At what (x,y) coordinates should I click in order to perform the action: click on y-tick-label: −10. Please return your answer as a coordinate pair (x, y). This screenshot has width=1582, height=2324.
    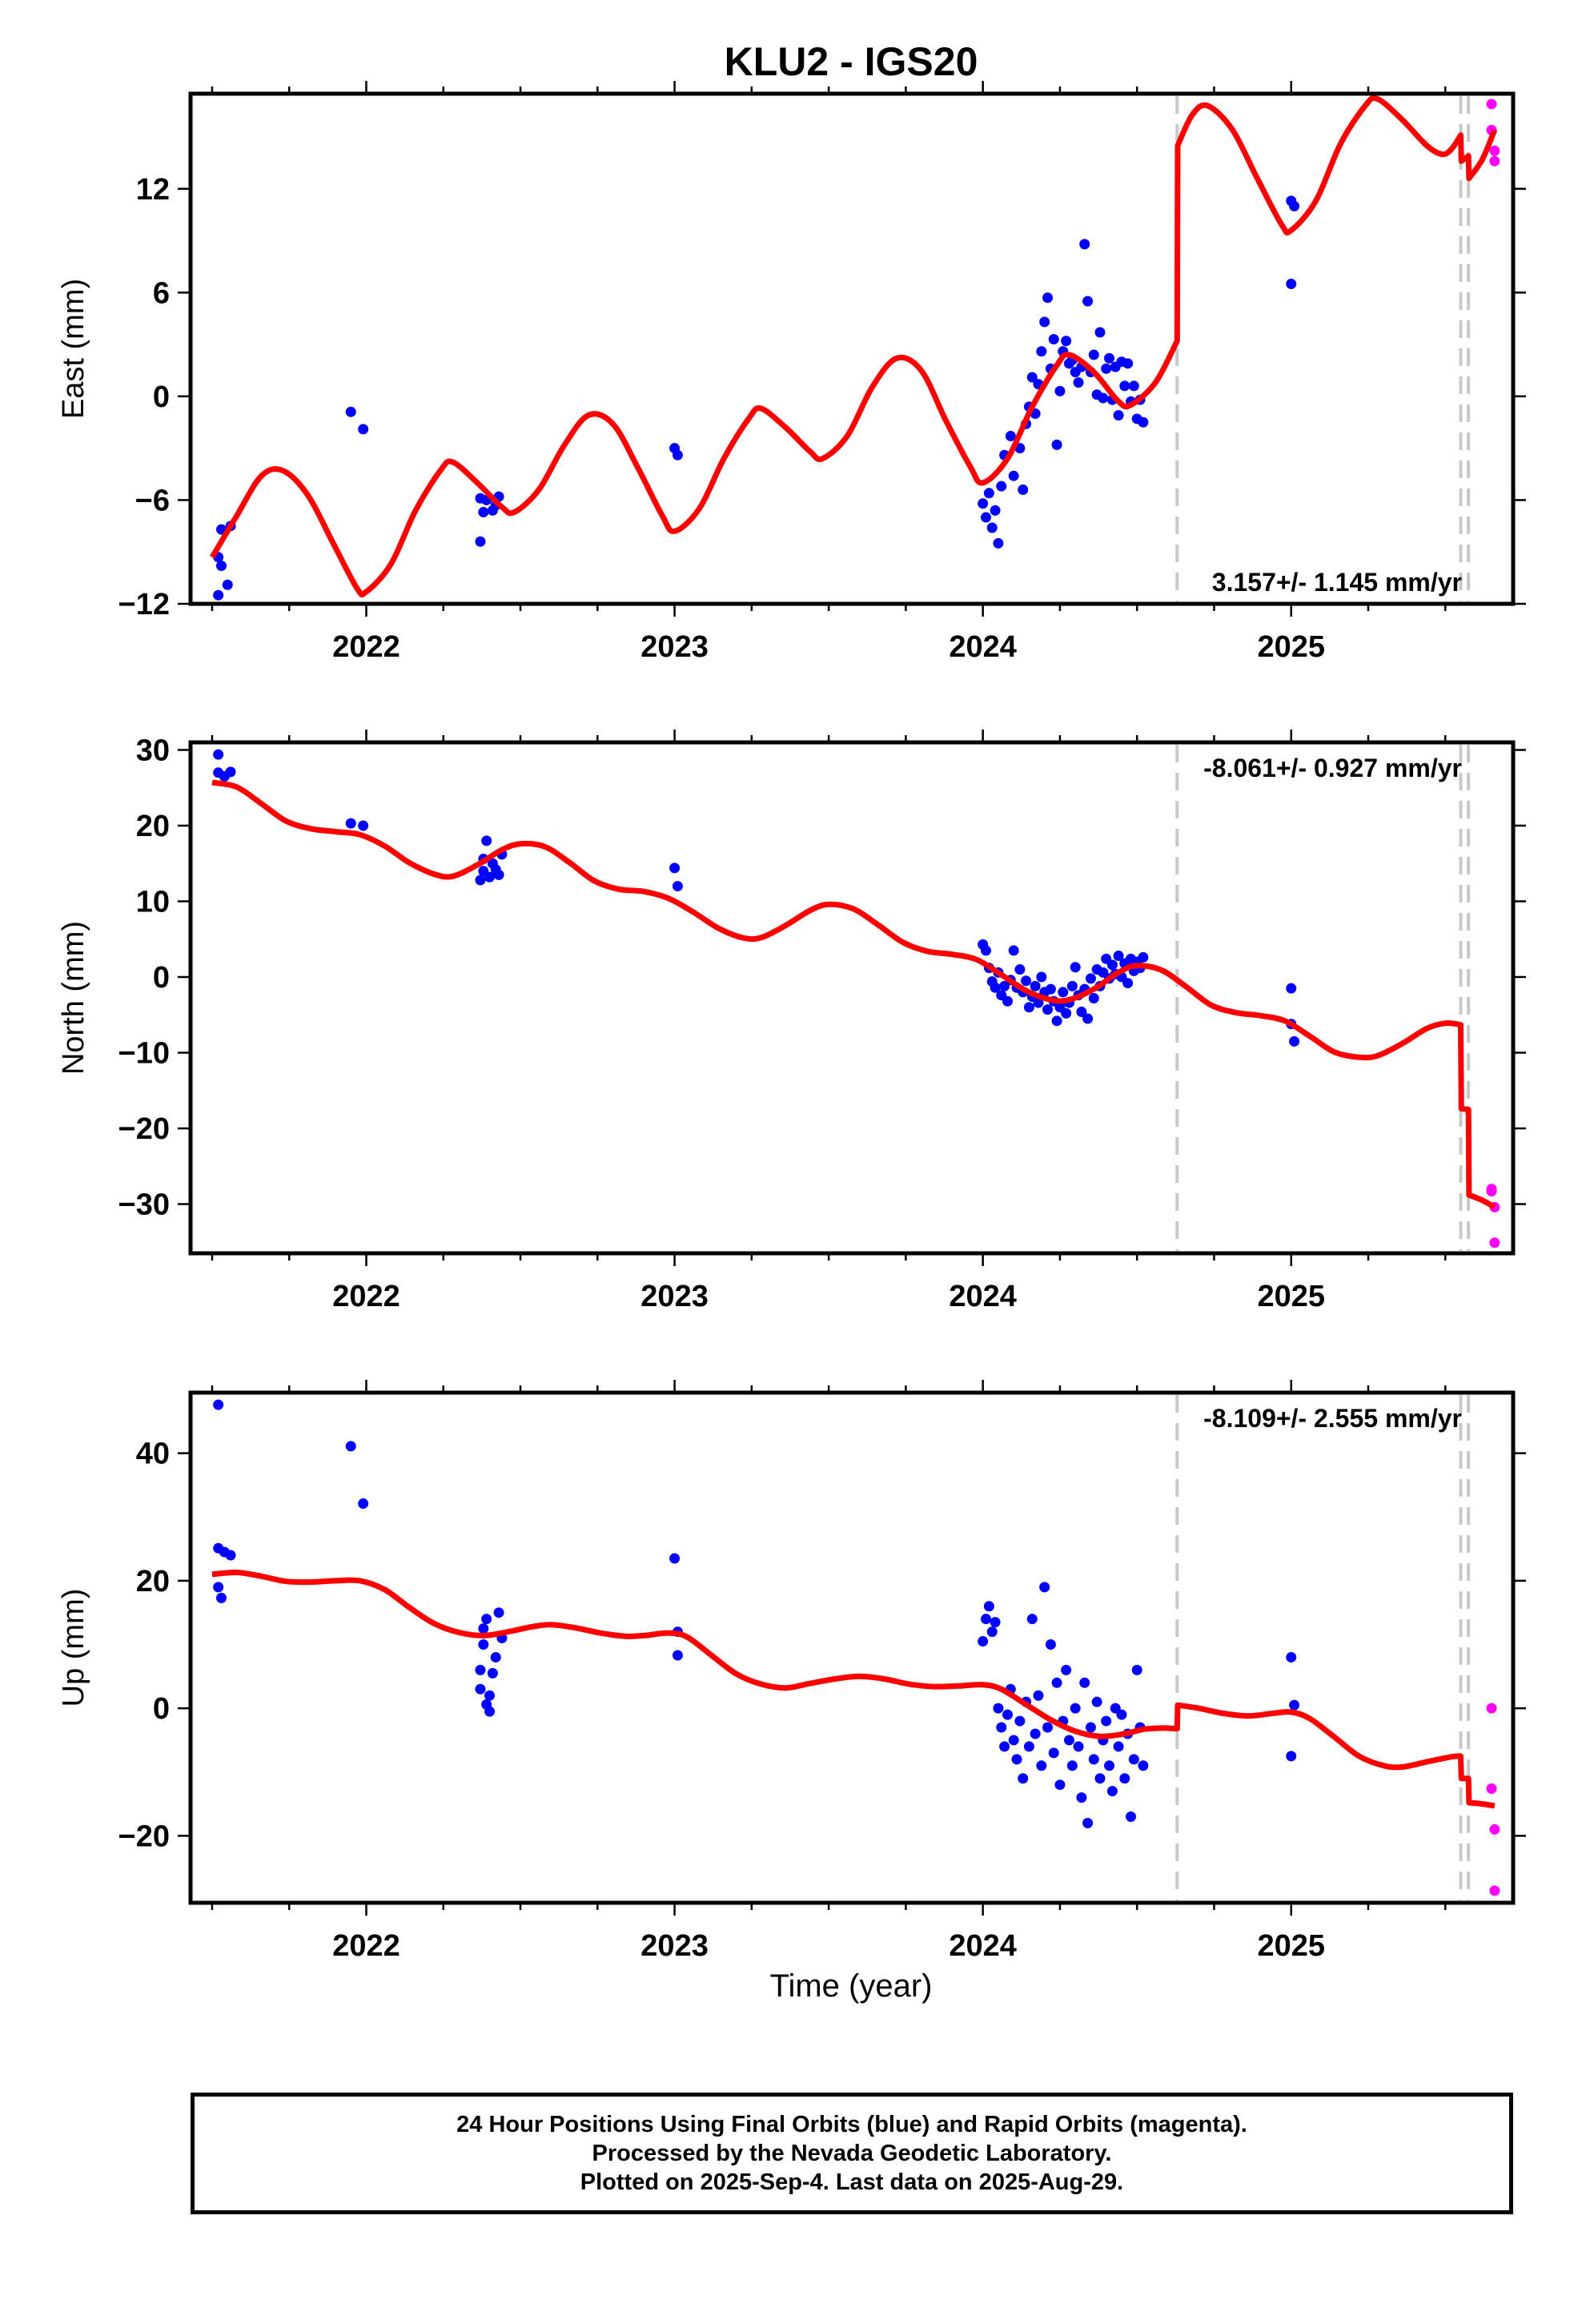
    Looking at the image, I should click on (144, 1054).